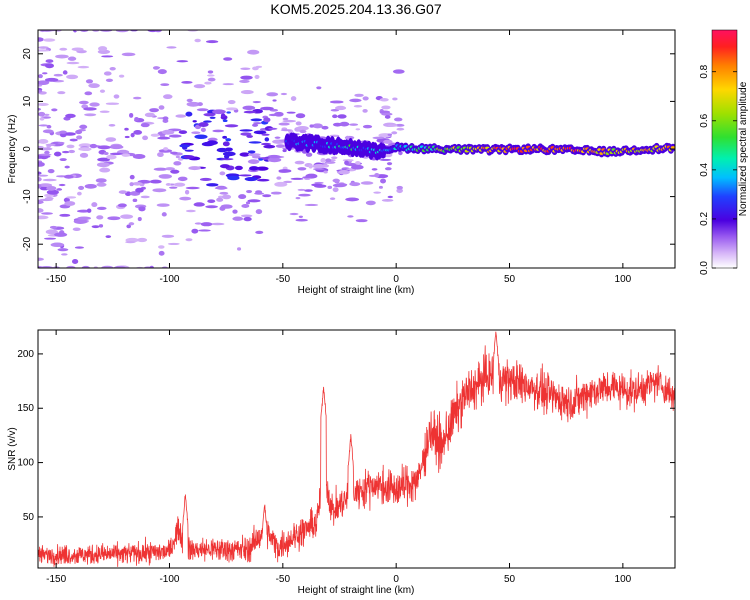 The height and width of the screenshot is (600, 750). Describe the element at coordinates (396, 457) in the screenshot. I see `snr-x-tick: 0` at that location.